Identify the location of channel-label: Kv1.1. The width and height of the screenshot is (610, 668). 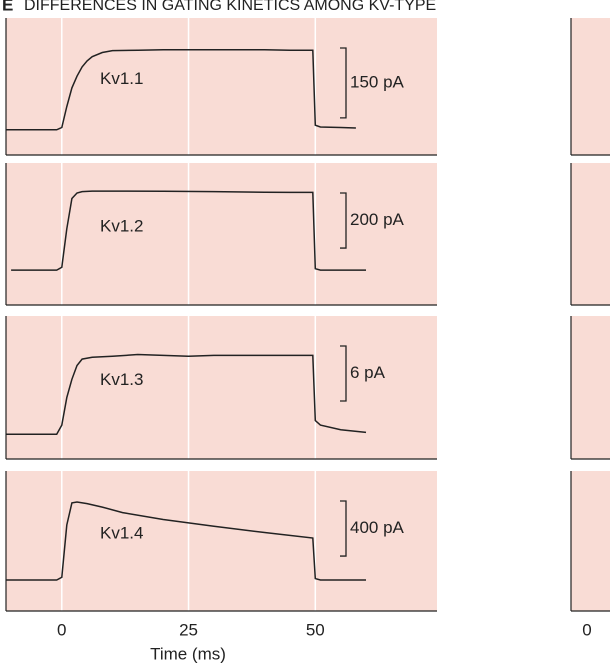
(121, 78).